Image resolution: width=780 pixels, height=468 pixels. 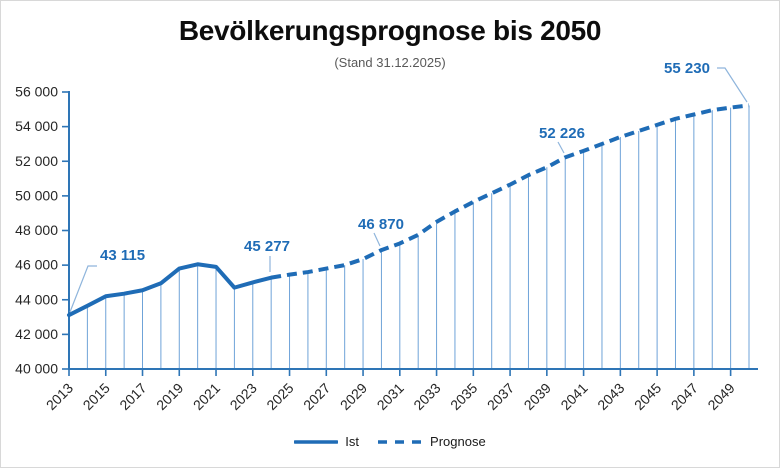 What do you see at coordinates (243, 396) in the screenshot?
I see `x-tick-label: 2023` at bounding box center [243, 396].